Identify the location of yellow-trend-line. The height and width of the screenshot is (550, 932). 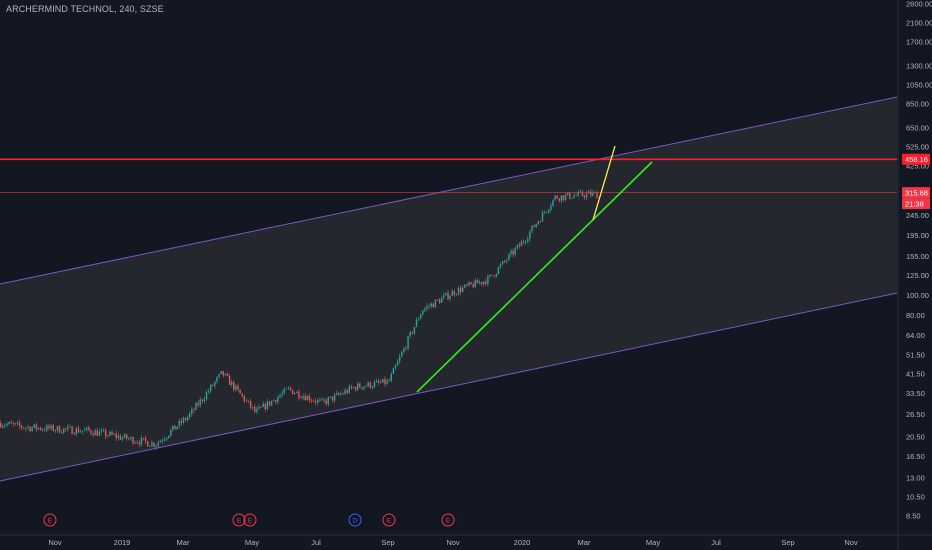
(604, 183).